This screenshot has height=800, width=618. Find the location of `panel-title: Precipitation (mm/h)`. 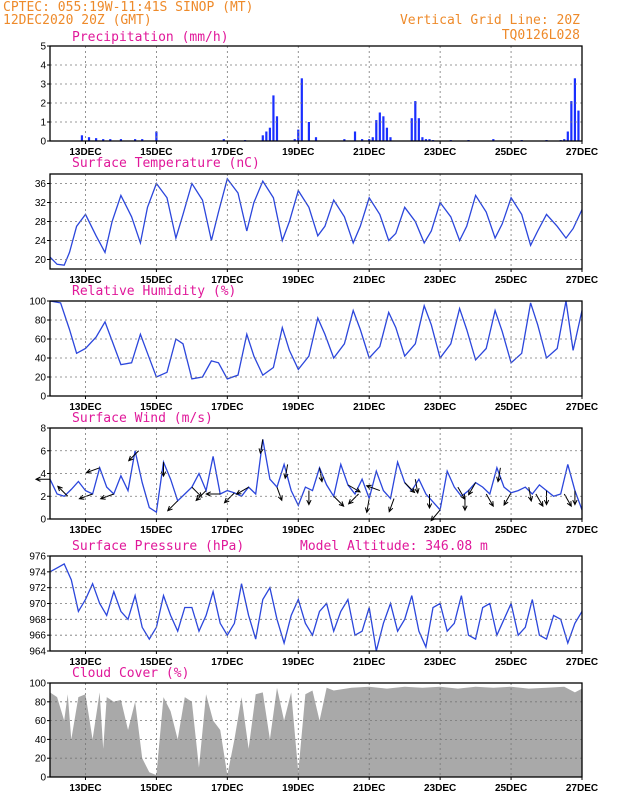

panel-title: Precipitation (mm/h) is located at coordinates (150, 37).